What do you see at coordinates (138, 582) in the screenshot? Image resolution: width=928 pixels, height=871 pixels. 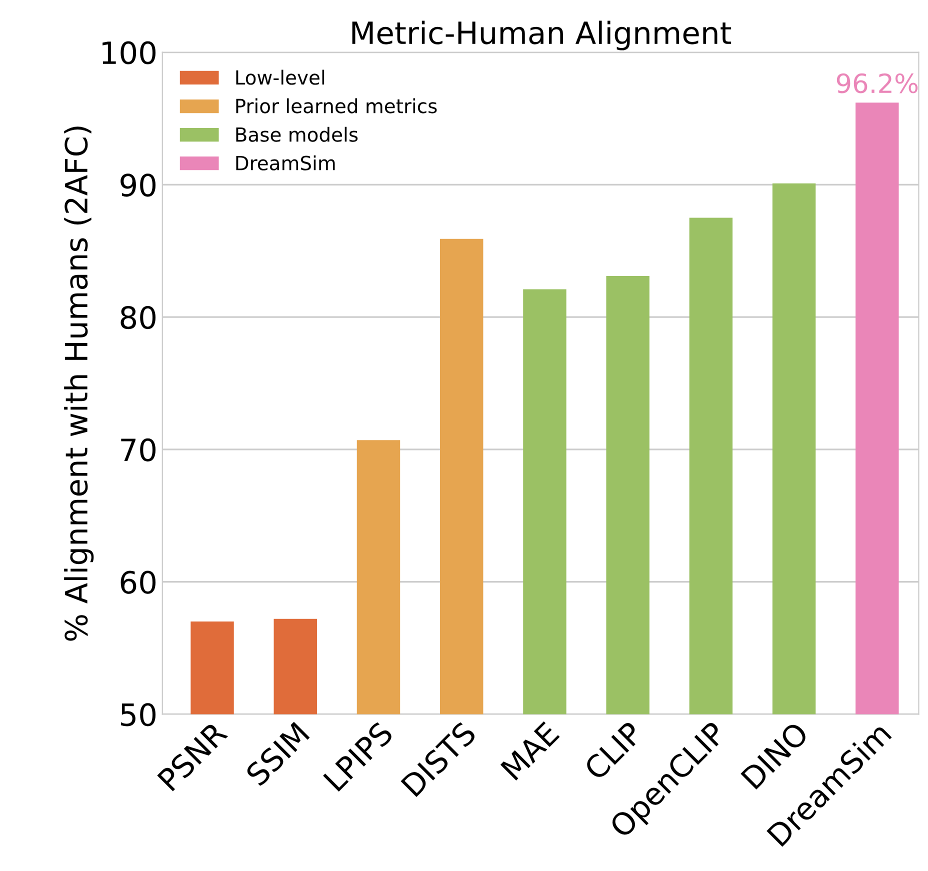 I see `y-tick-label: 60` at bounding box center [138, 582].